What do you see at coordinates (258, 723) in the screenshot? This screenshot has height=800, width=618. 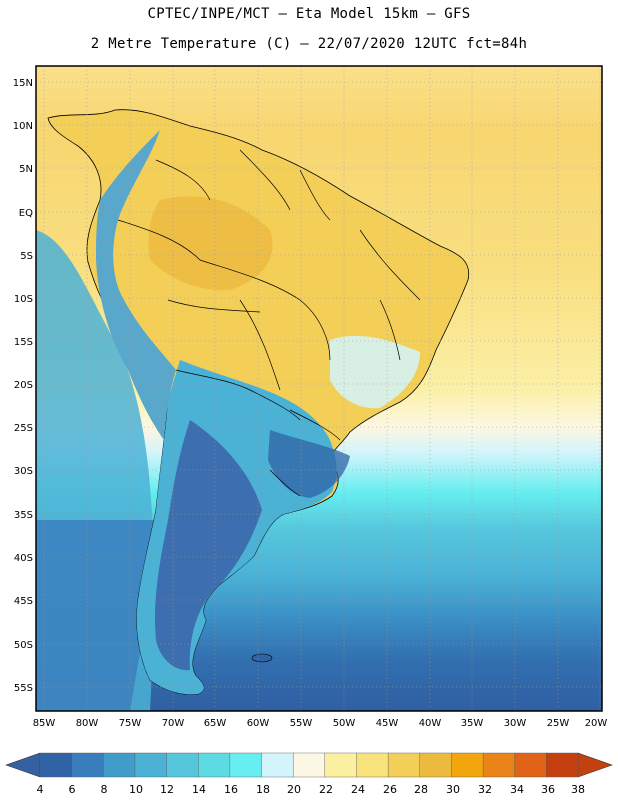 I see `lon-label: 60W` at bounding box center [258, 723].